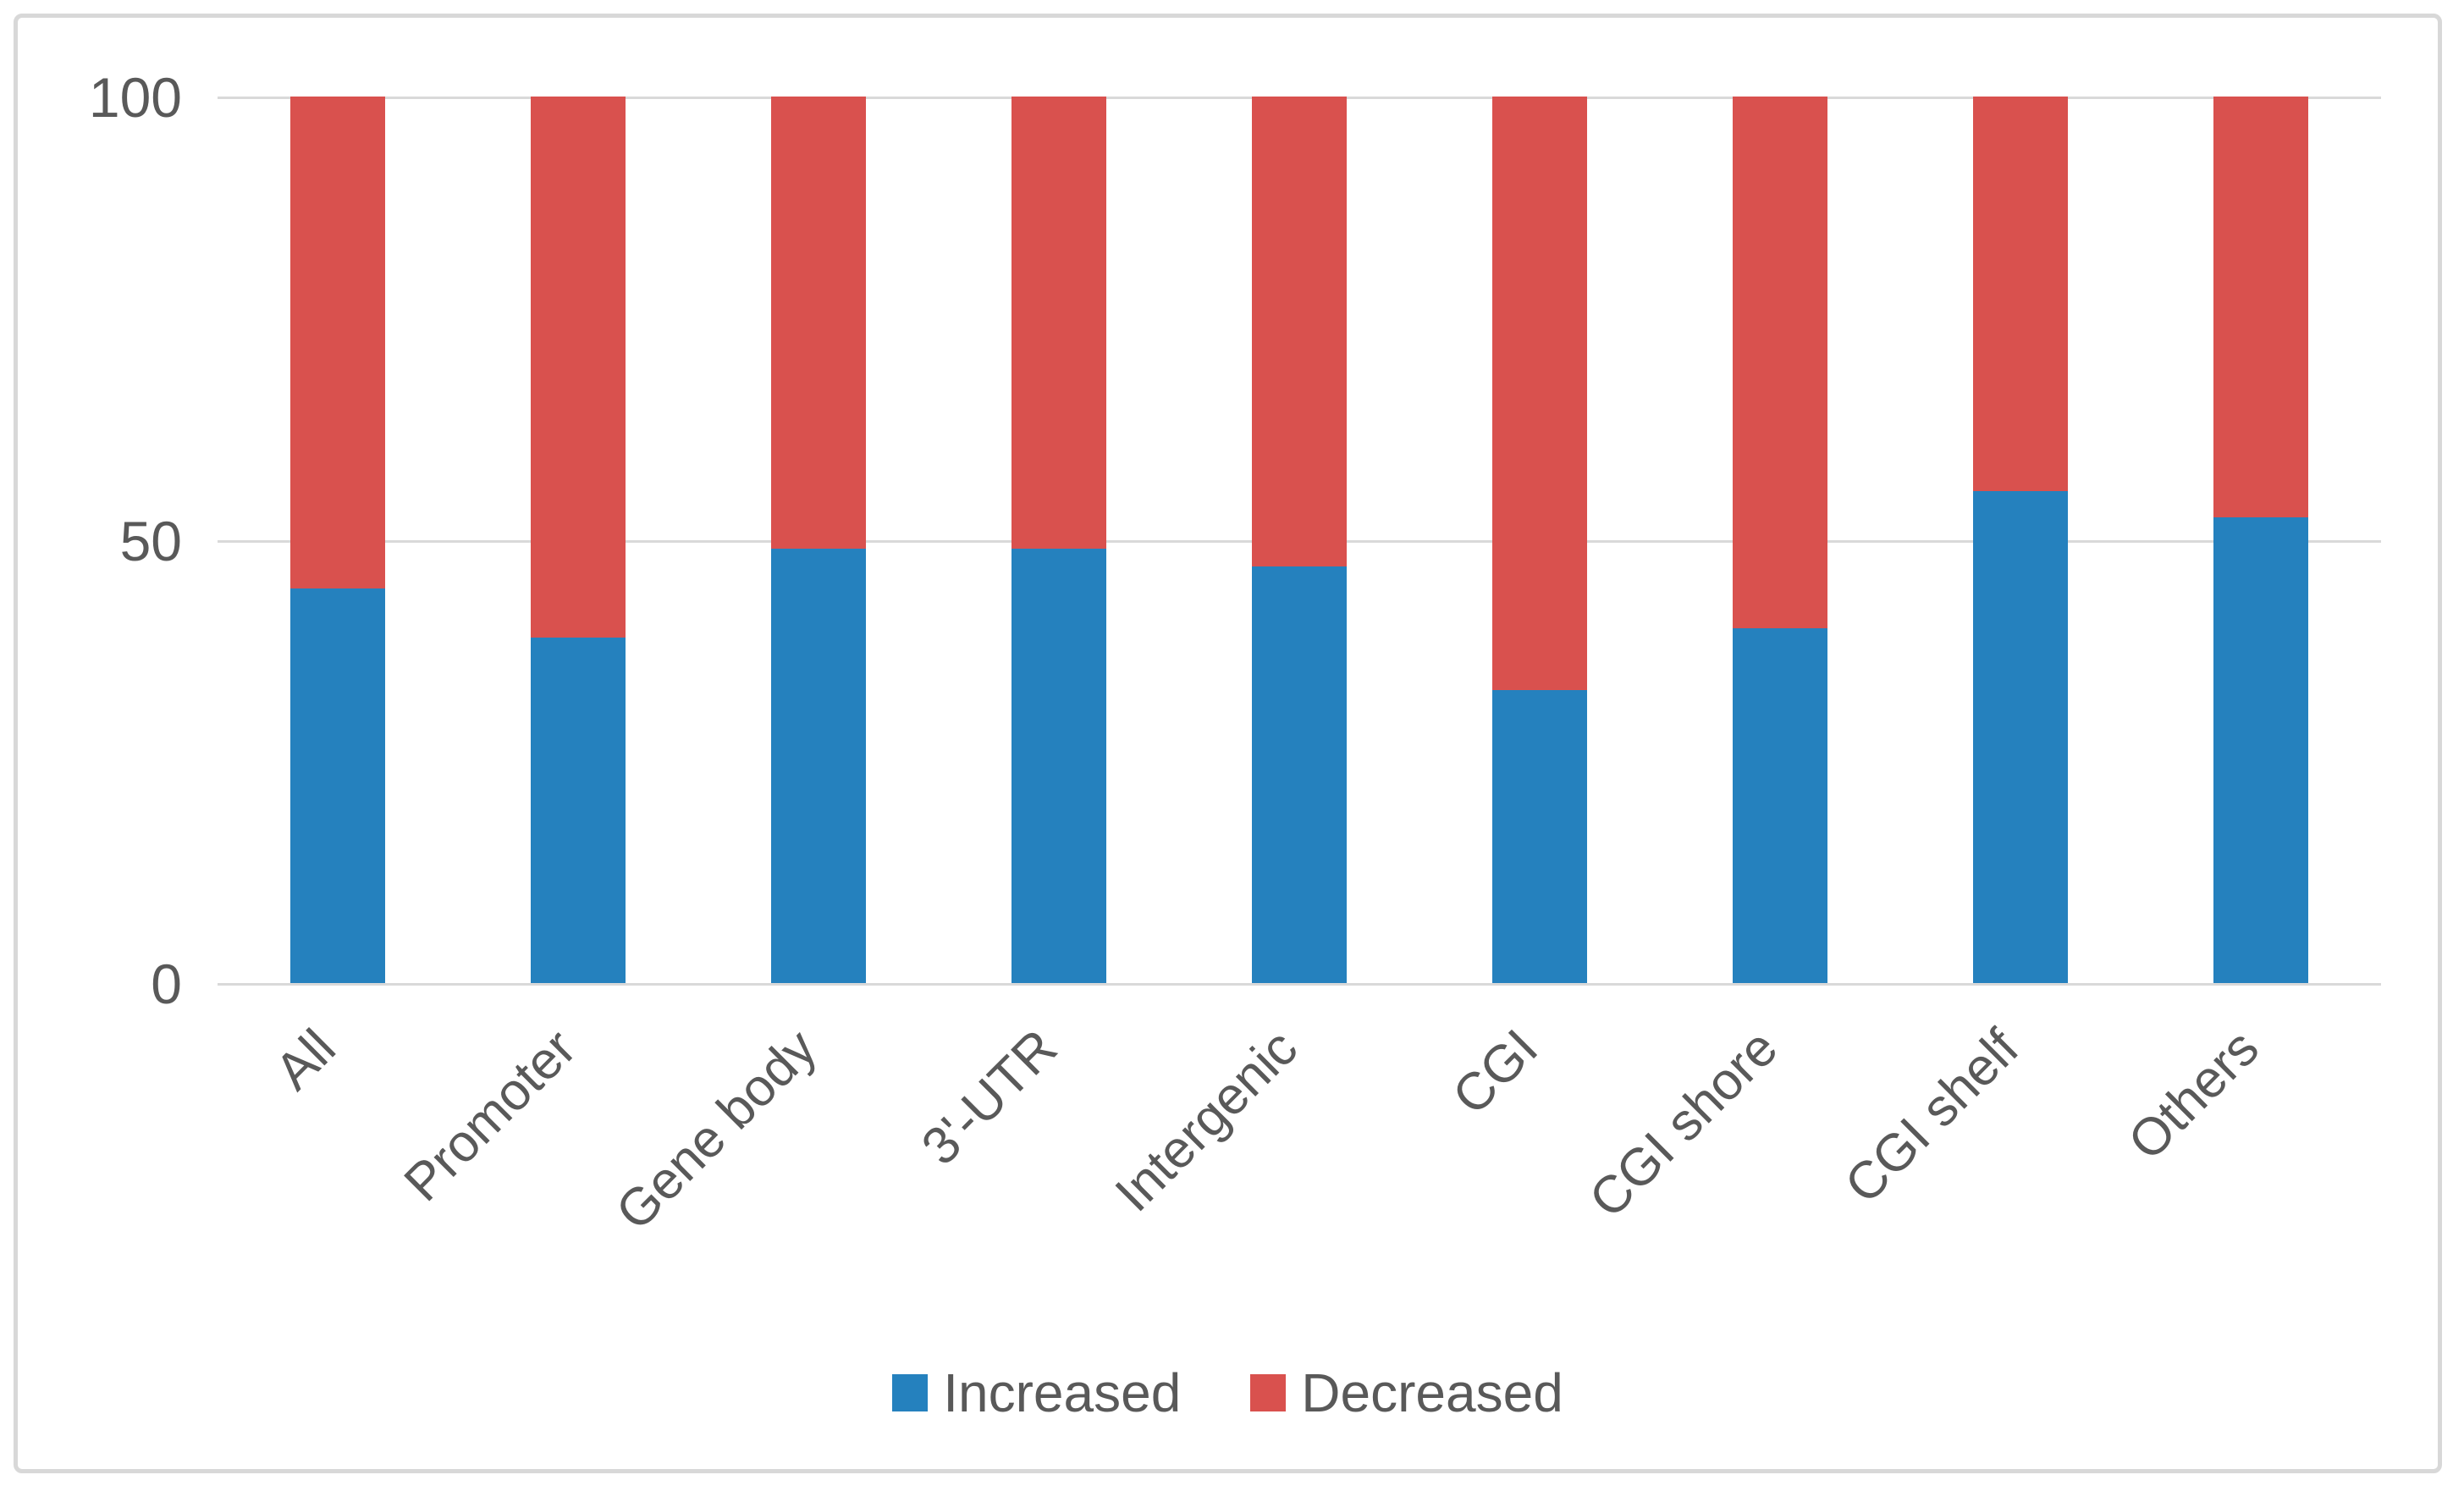 The image size is (2464, 1497). Describe the element at coordinates (1062, 1392) in the screenshot. I see `legend-label-increased: Increased` at that location.